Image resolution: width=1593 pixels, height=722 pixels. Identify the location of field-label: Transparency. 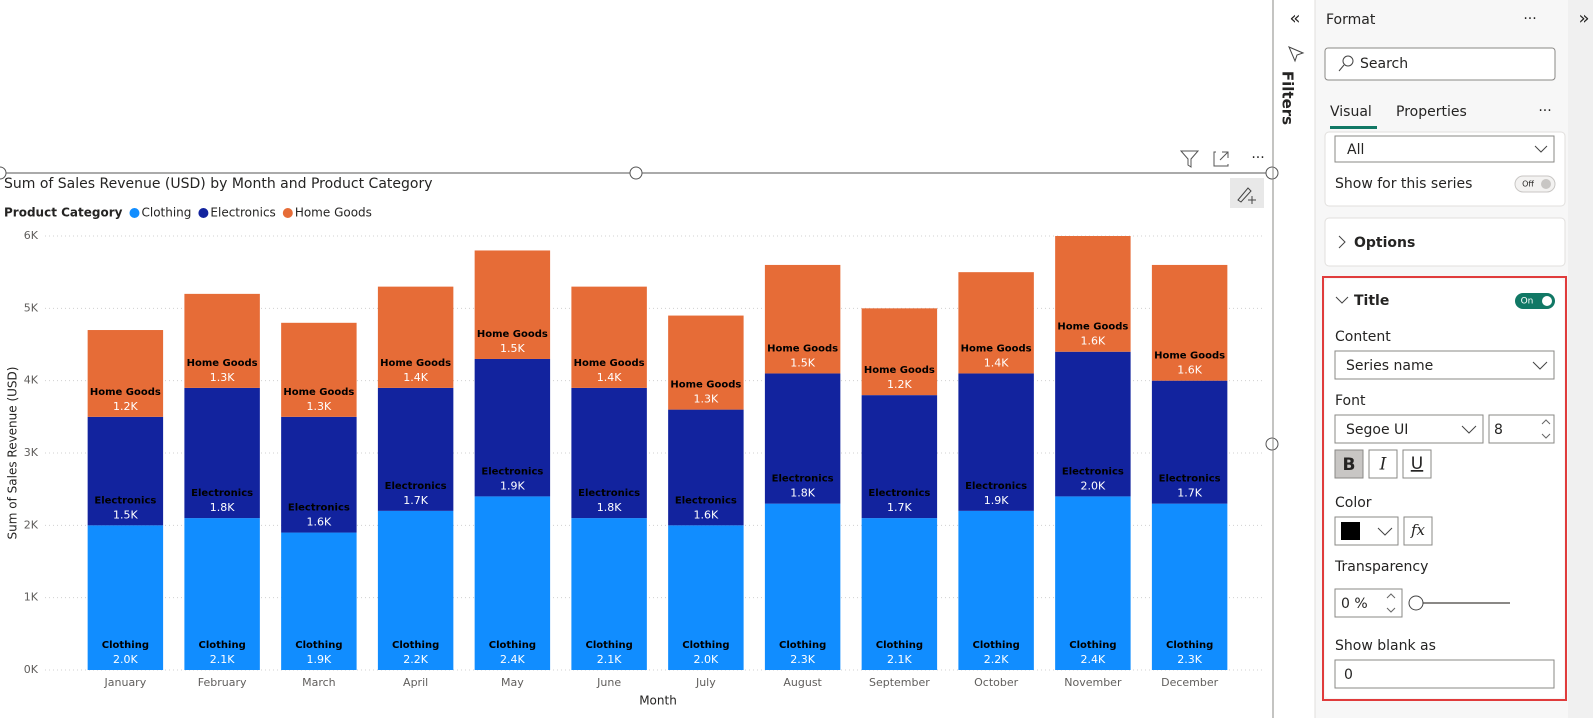
(1381, 567).